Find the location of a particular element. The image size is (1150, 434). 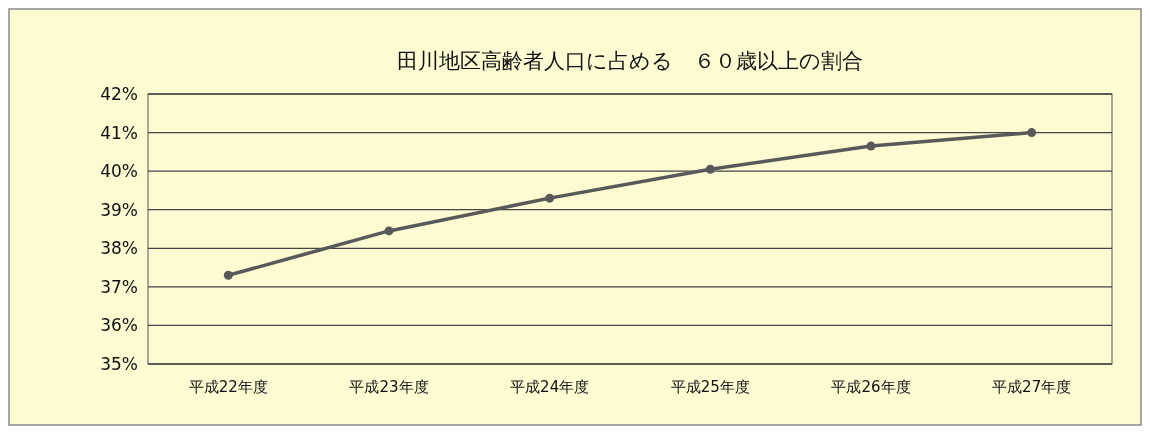

y-tick-label: 38% is located at coordinates (119, 248).